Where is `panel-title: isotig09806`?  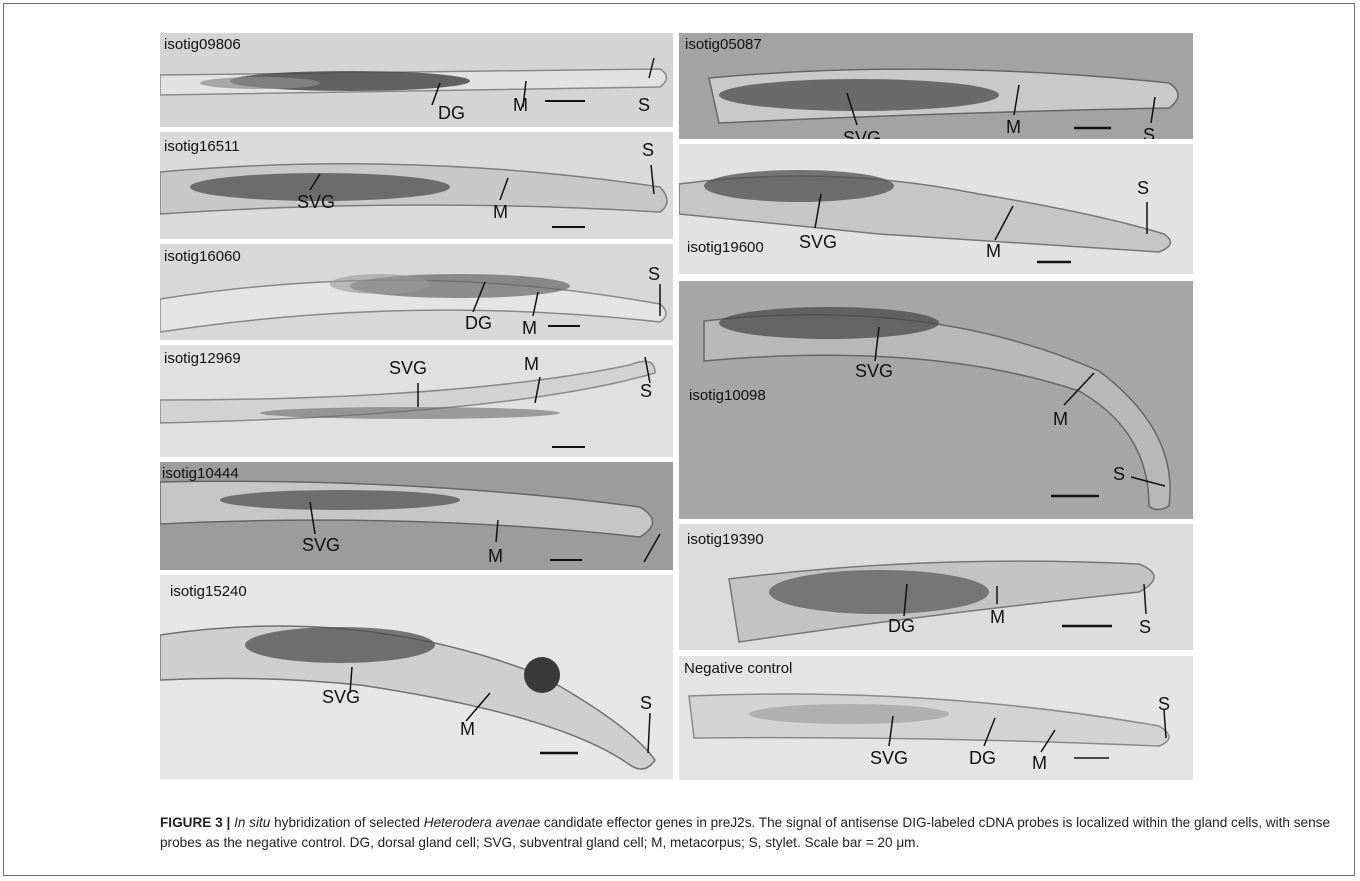
panel-title: isotig09806 is located at coordinates (202, 44).